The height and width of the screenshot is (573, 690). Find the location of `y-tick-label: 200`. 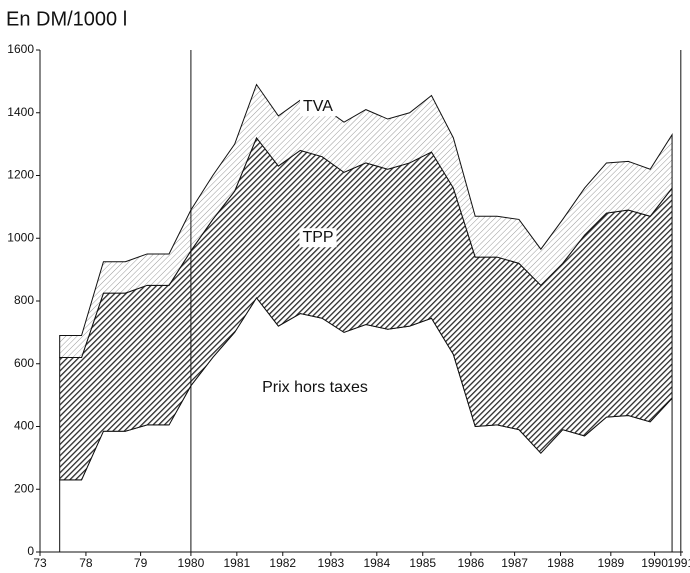

y-tick-label: 200 is located at coordinates (24, 488).